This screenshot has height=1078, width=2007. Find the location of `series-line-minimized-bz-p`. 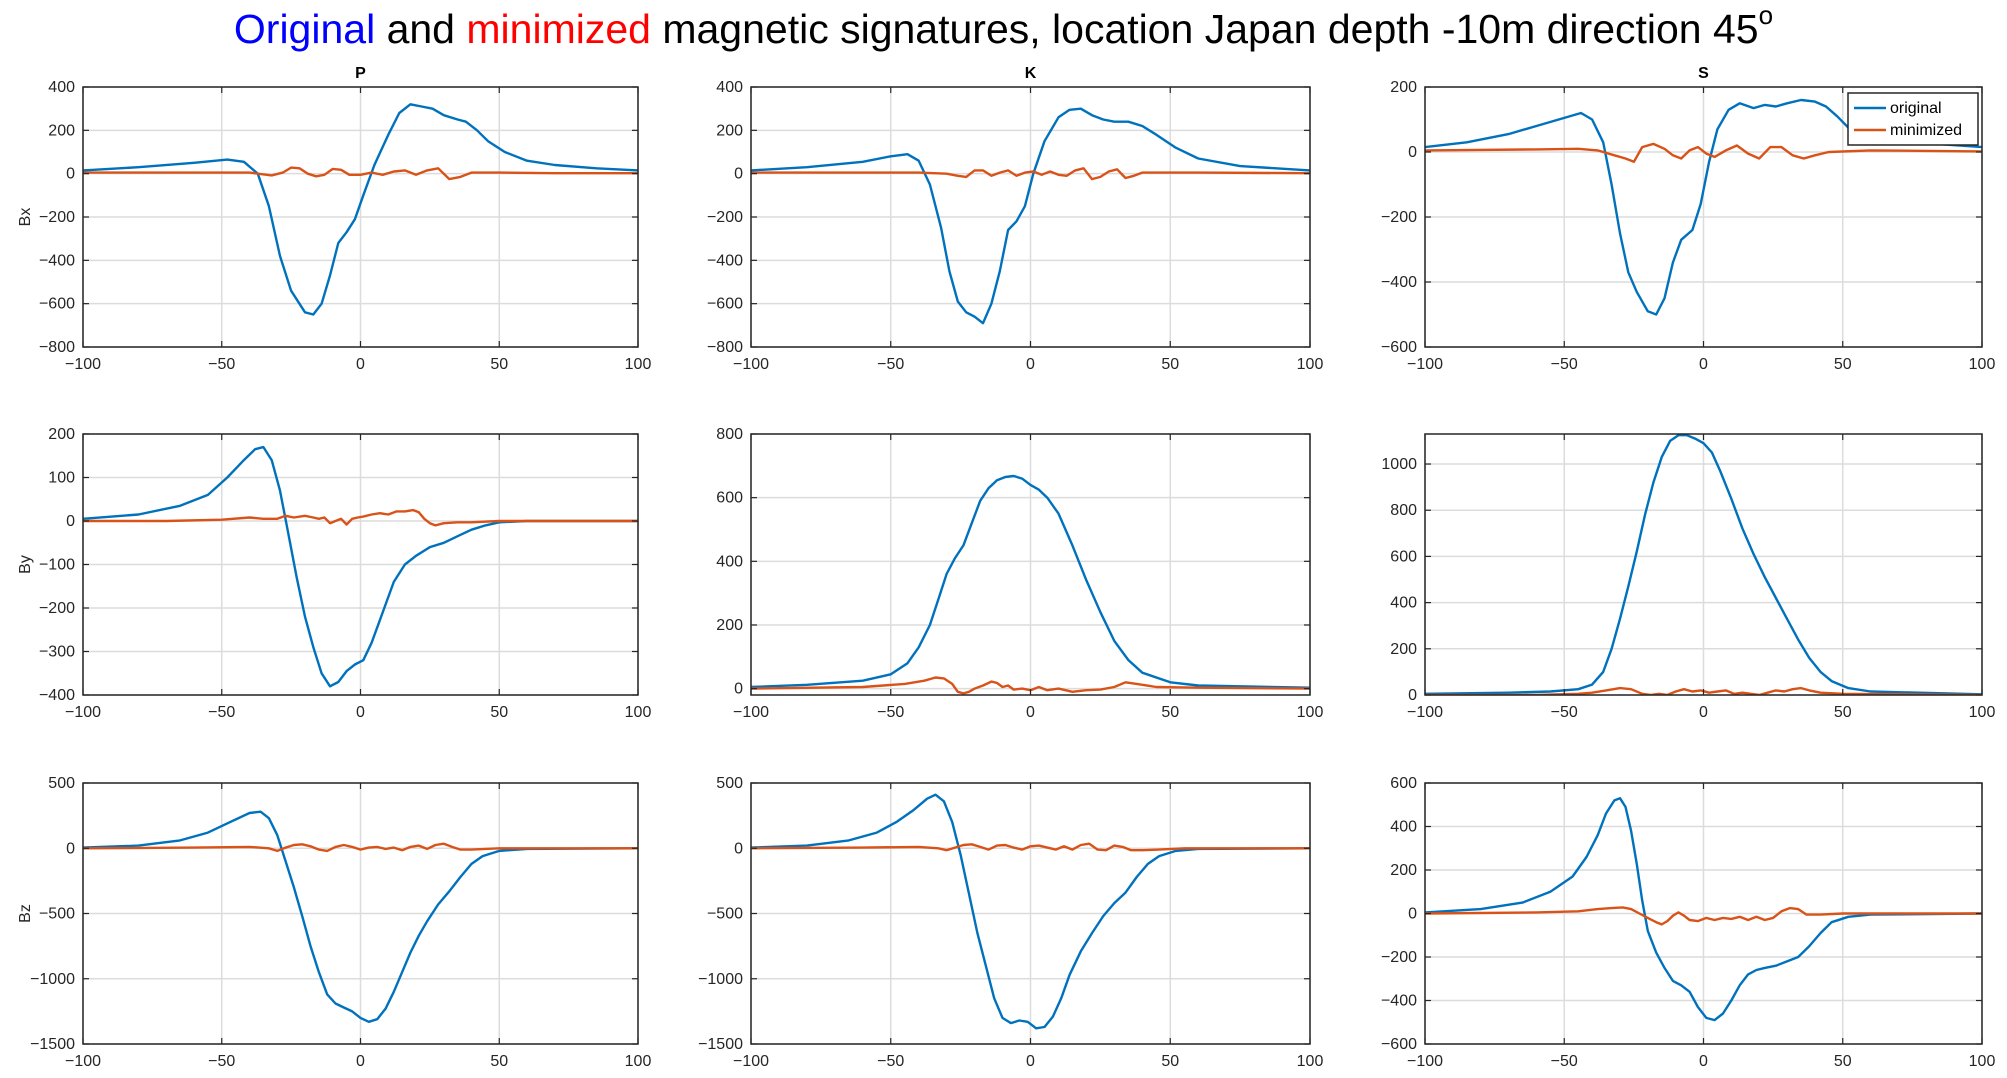

series-line-minimized-bz-p is located at coordinates (360, 847).